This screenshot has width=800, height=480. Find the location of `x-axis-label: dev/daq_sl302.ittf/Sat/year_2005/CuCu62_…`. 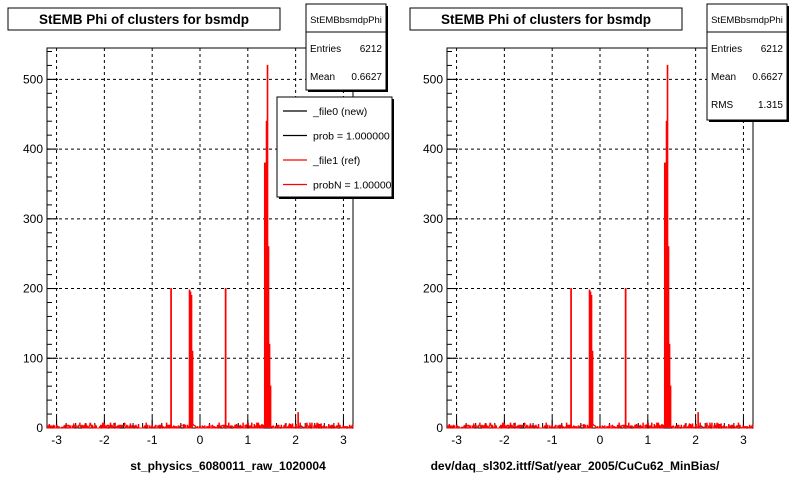

x-axis-label: dev/daq_sl302.ittf/Sat/year_2005/CuCu62_… is located at coordinates (575, 466).